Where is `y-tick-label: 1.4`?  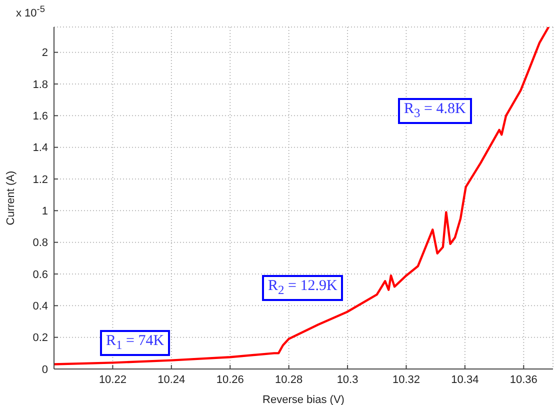
y-tick-label: 1.4 is located at coordinates (40, 148).